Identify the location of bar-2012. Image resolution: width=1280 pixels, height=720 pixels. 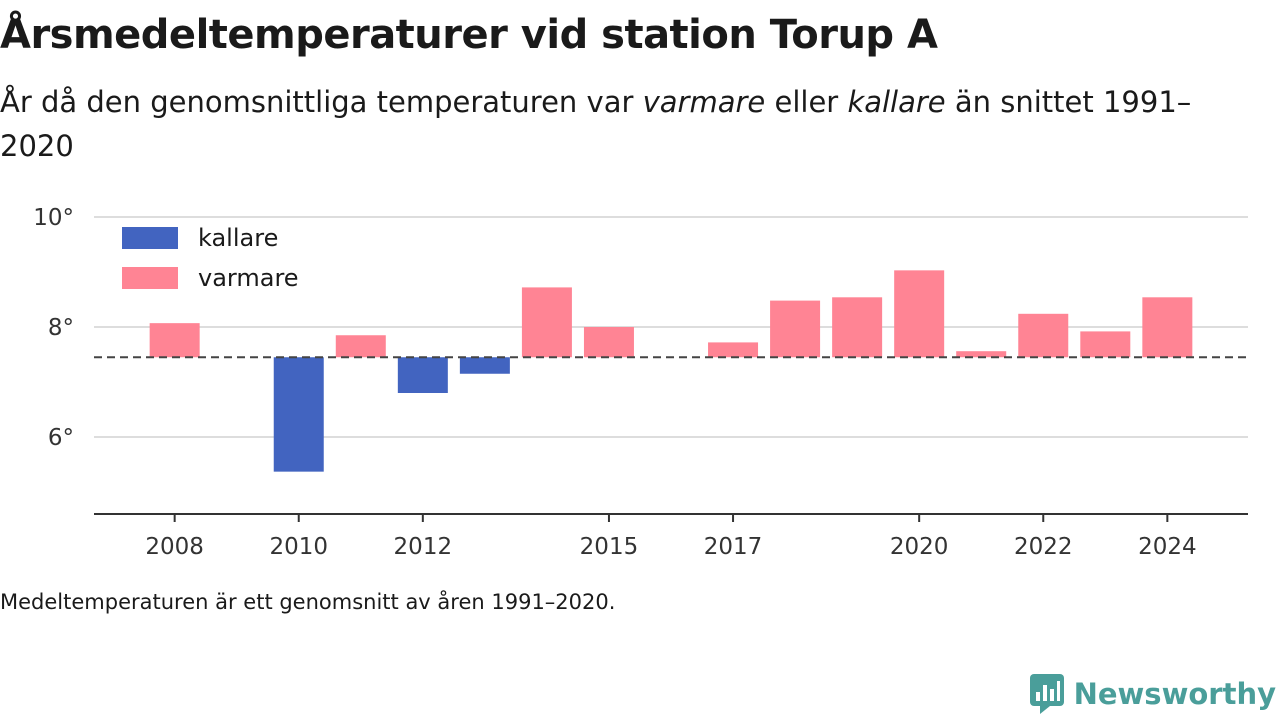
(422, 375).